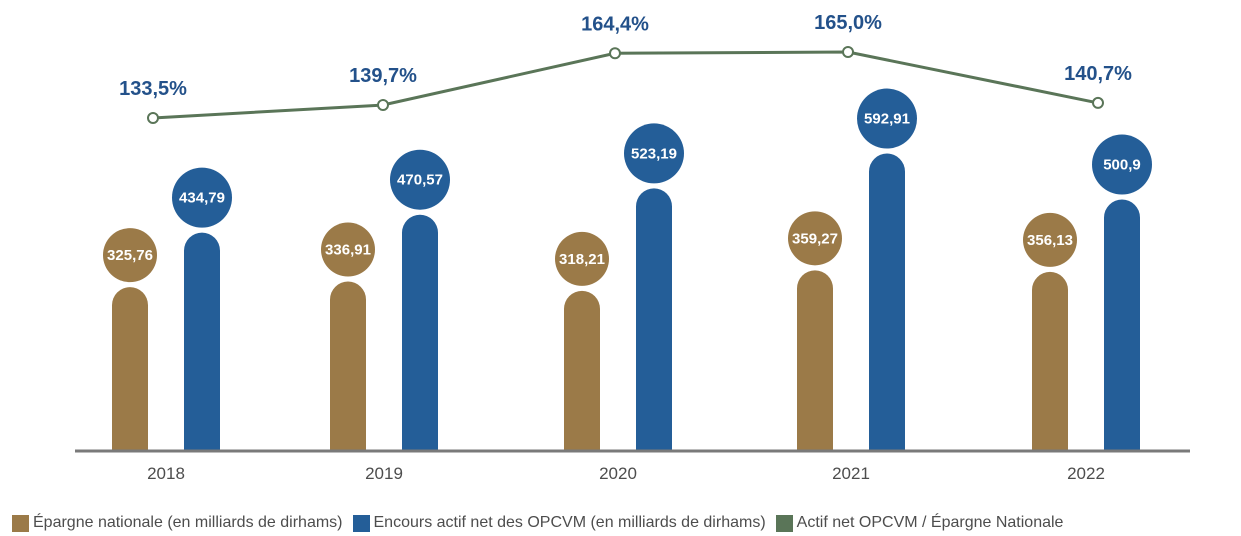 Image resolution: width=1241 pixels, height=536 pixels. I want to click on x-tick-2019: 2019, so click(384, 473).